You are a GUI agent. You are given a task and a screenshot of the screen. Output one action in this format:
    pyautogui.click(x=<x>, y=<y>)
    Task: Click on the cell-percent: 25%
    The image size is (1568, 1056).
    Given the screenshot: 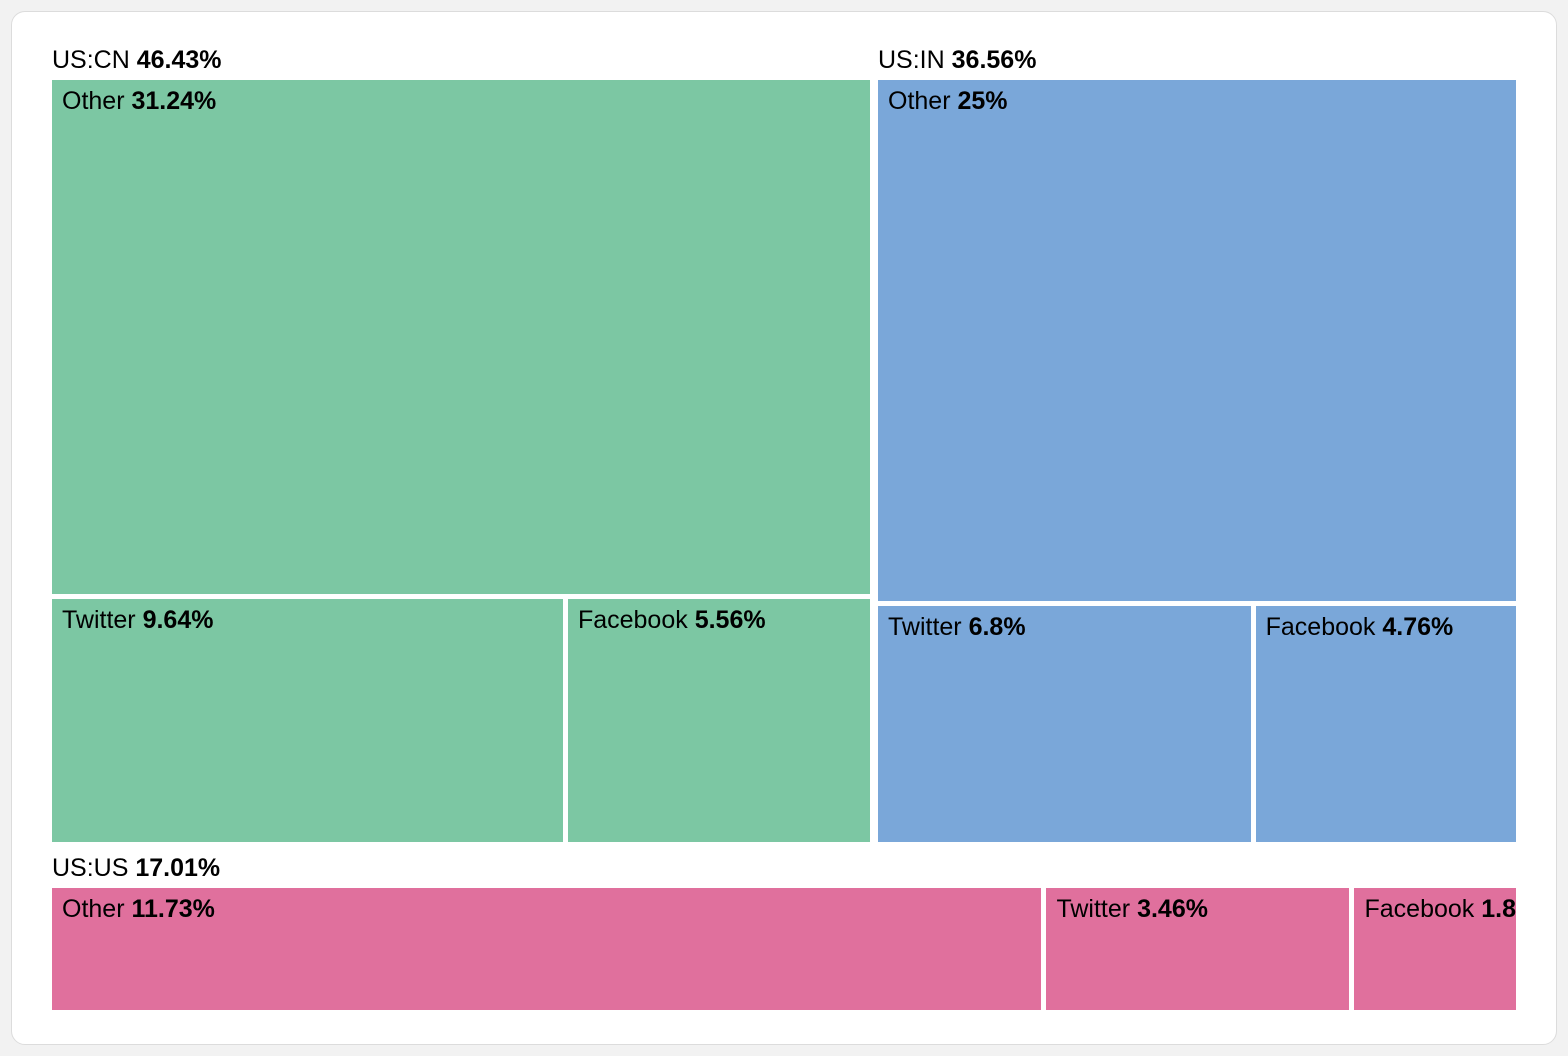 What is the action you would take?
    pyautogui.click(x=982, y=101)
    